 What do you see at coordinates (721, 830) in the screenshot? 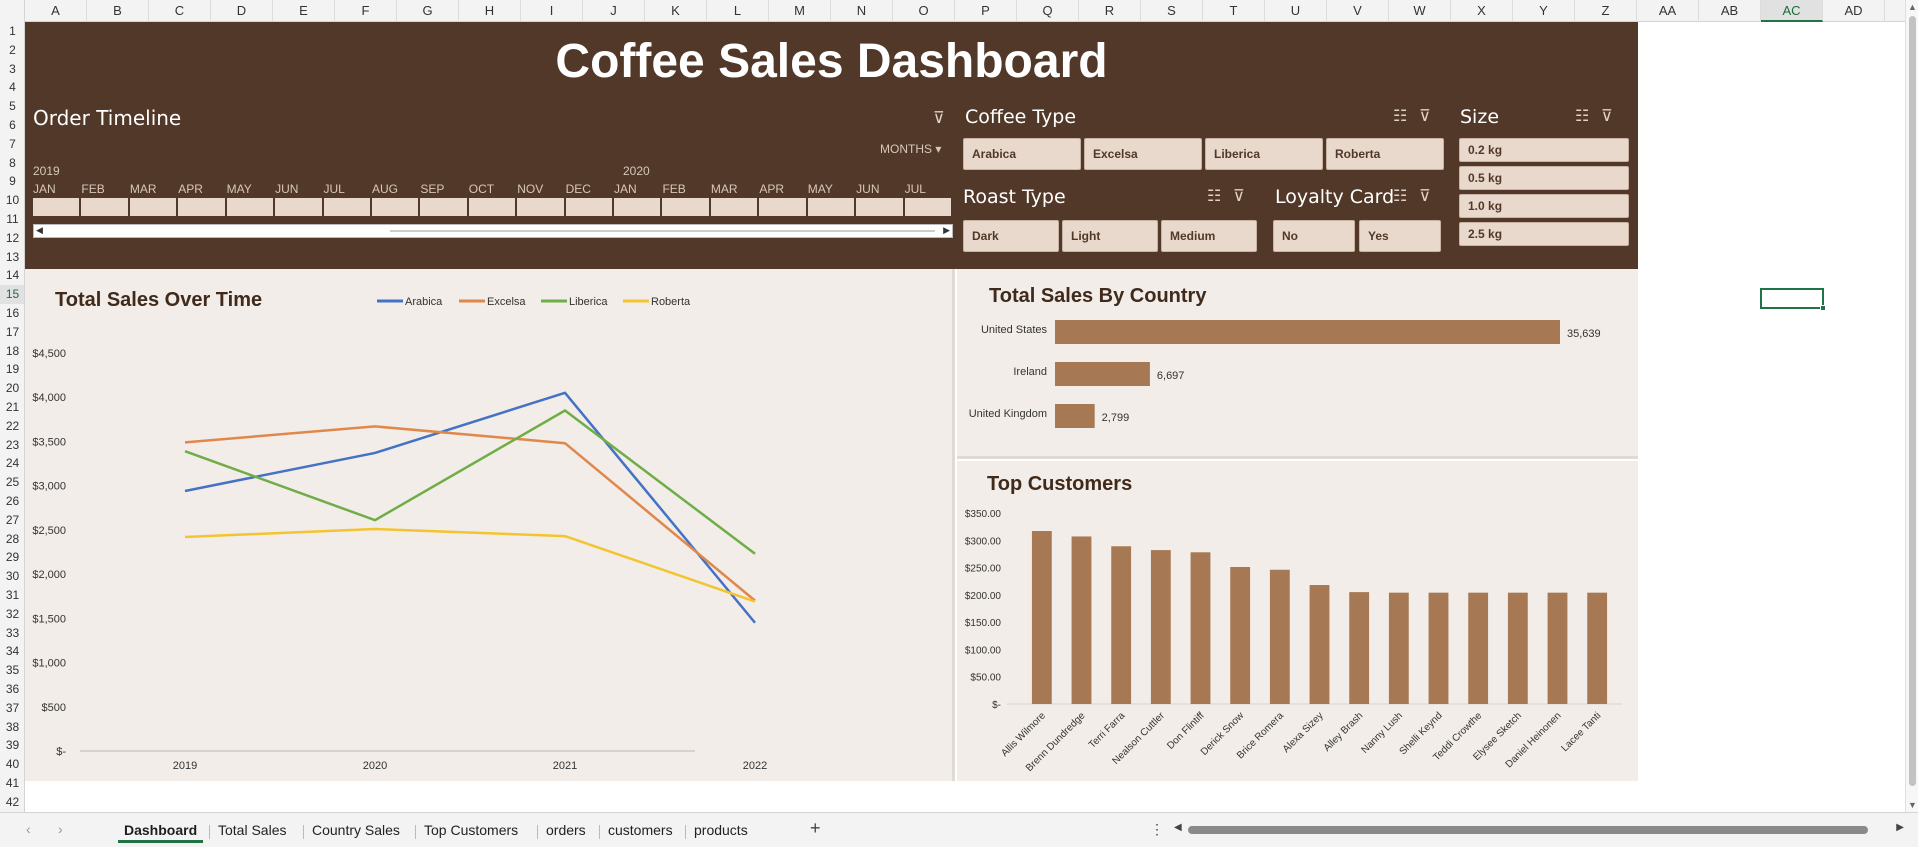
I see `sheet-tab: products` at bounding box center [721, 830].